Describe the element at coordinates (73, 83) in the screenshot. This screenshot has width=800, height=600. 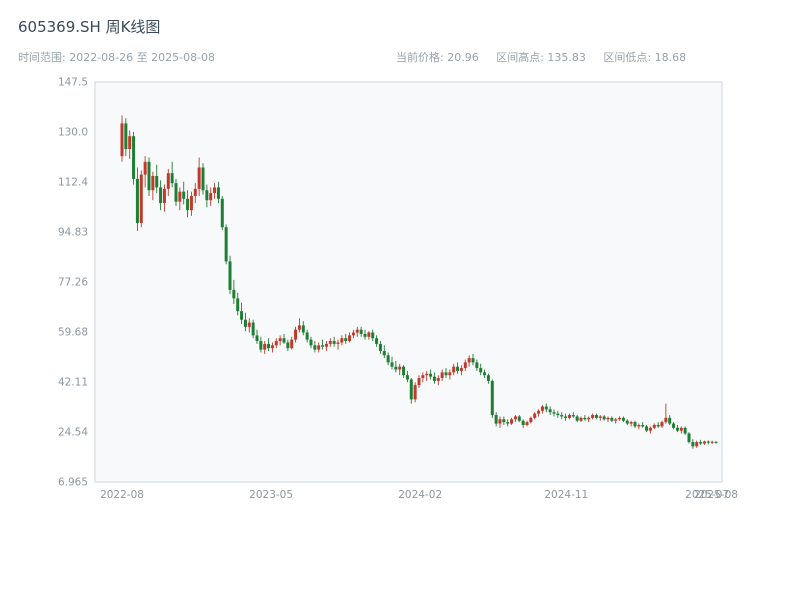
I see `y-tick-label: 147.5` at that location.